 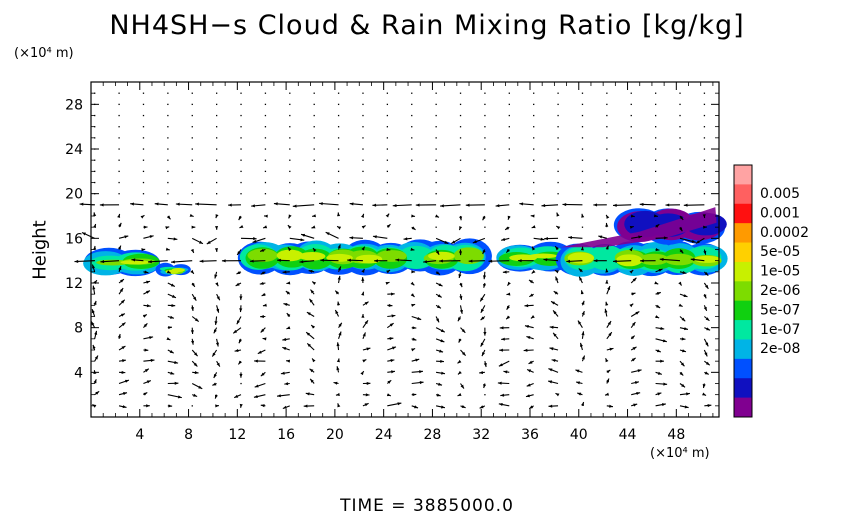 What do you see at coordinates (74, 105) in the screenshot?
I see `y-tick-label: 28` at bounding box center [74, 105].